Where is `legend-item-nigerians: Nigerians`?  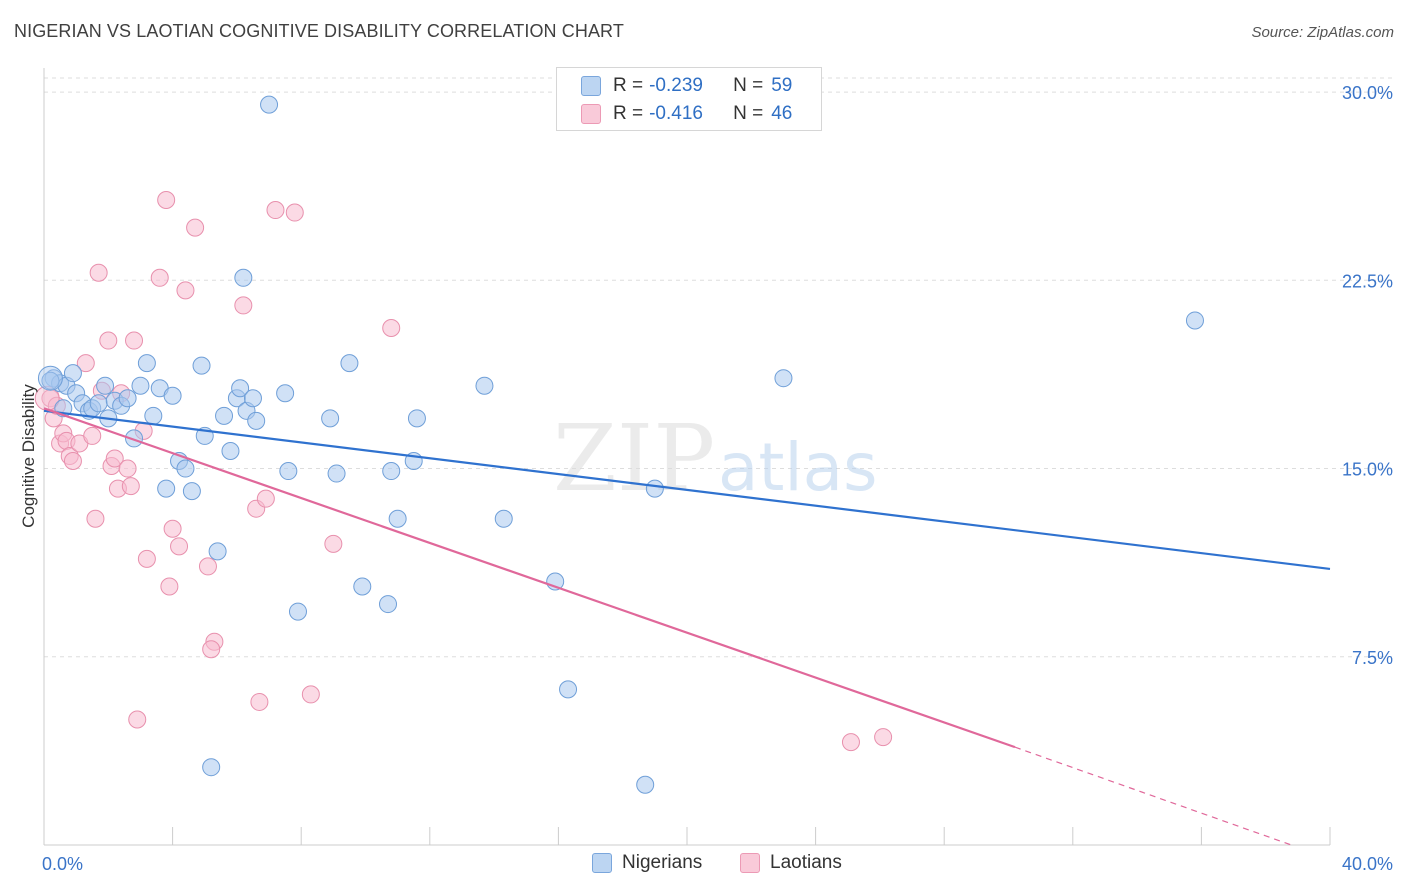 legend-item-nigerians: Nigerians is located at coordinates (647, 863).